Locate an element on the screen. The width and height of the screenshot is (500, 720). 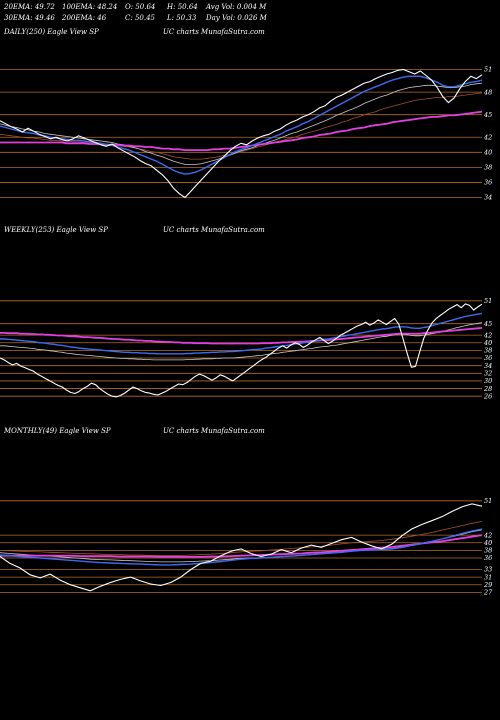
daily-panel-source: UC charts MunafaSutra.com is located at coordinates (214, 32).